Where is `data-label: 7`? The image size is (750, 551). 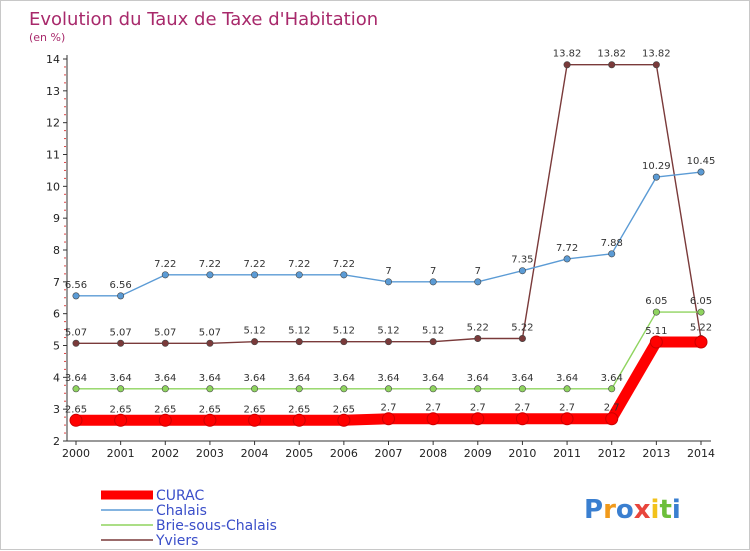
data-label: 7 is located at coordinates (388, 271).